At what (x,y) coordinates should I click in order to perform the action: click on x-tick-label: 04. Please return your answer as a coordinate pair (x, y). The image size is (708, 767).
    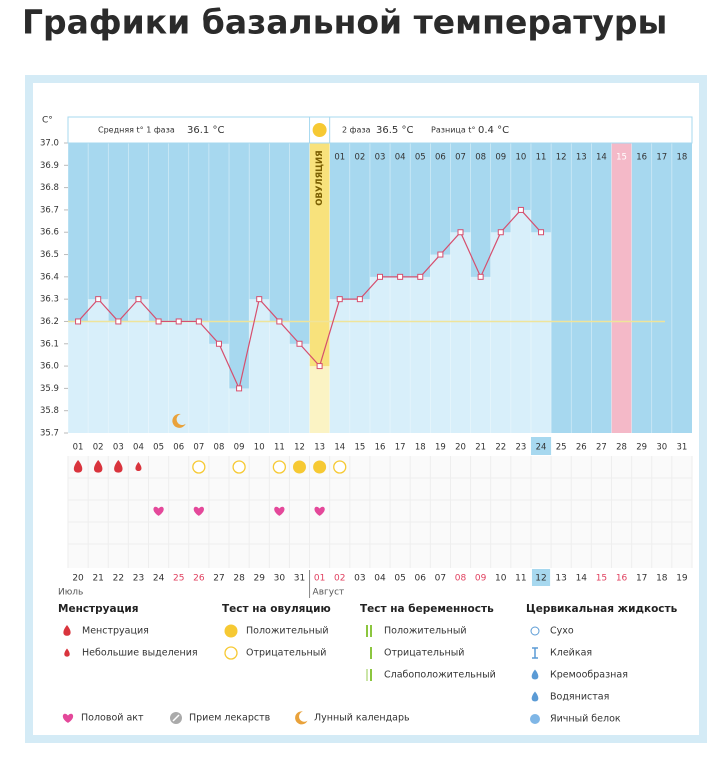
    Looking at the image, I should click on (138, 448).